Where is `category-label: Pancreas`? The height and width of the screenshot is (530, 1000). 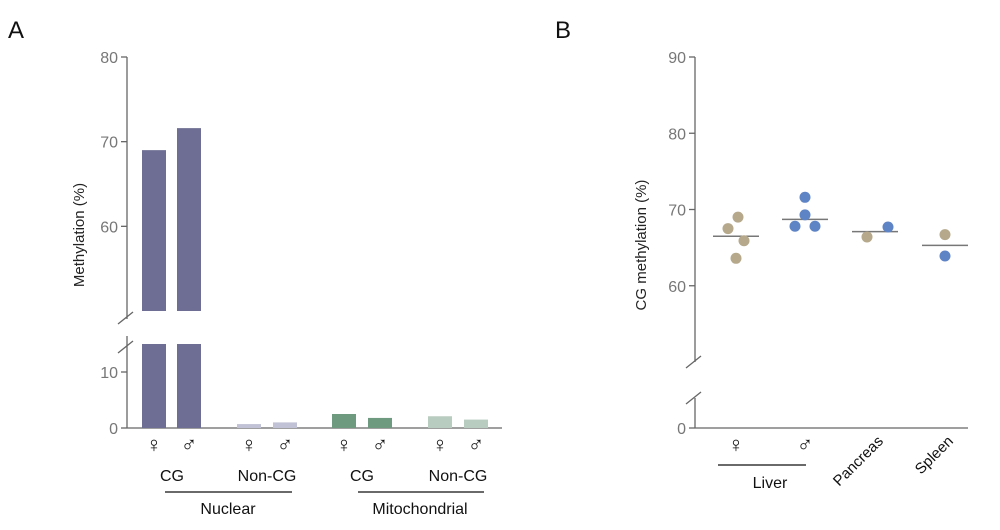 category-label: Pancreas is located at coordinates (858, 461).